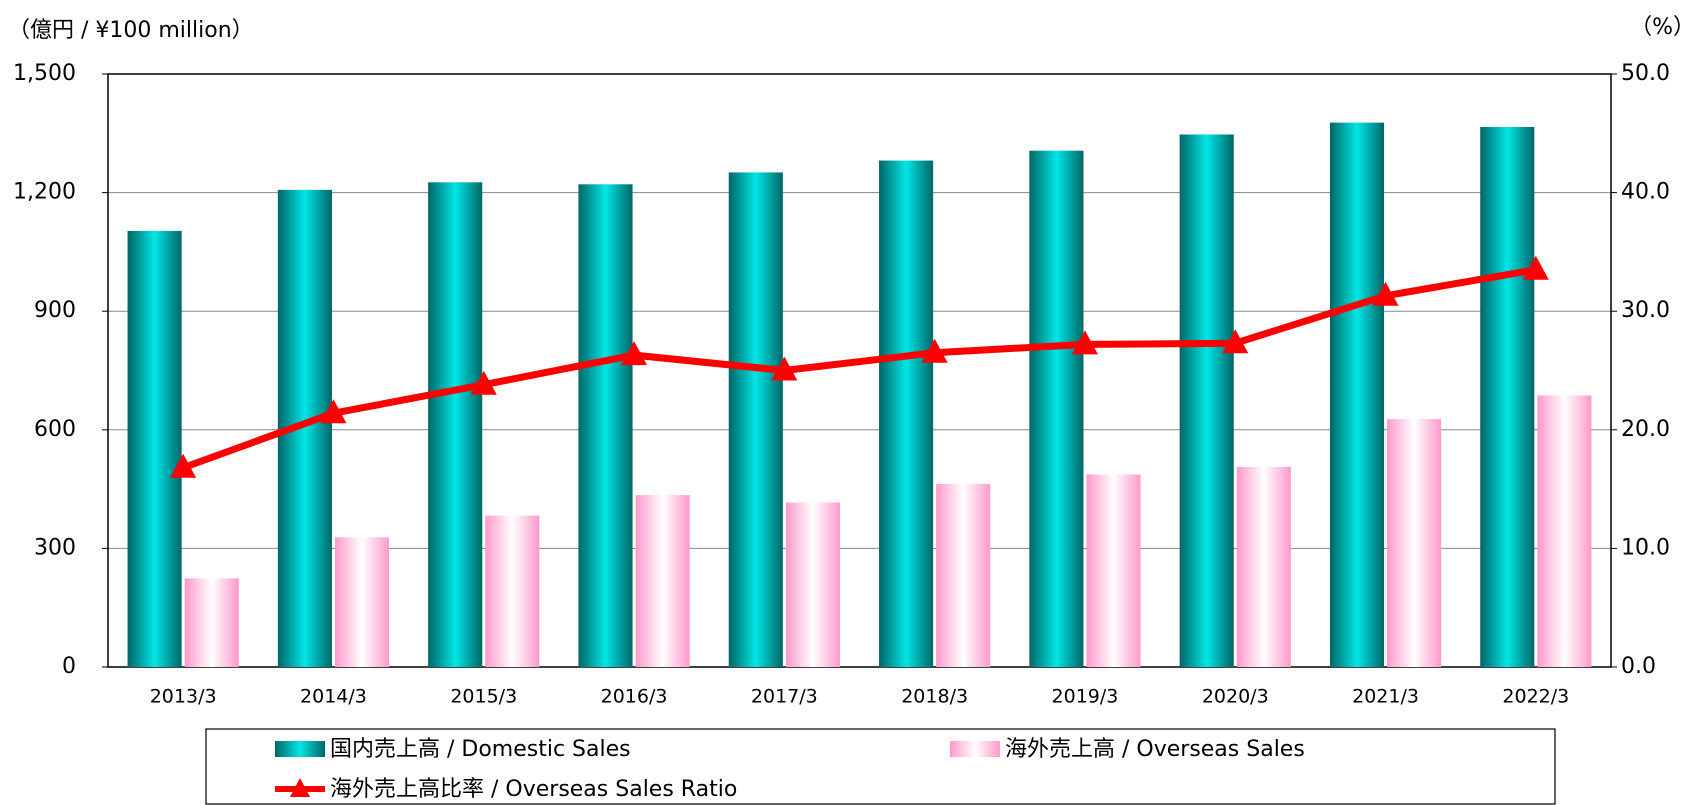 The width and height of the screenshot is (1699, 805). Describe the element at coordinates (533, 789) in the screenshot. I see `legend-label: 海外売上高比率 / Overseas Sales Ratio` at that location.